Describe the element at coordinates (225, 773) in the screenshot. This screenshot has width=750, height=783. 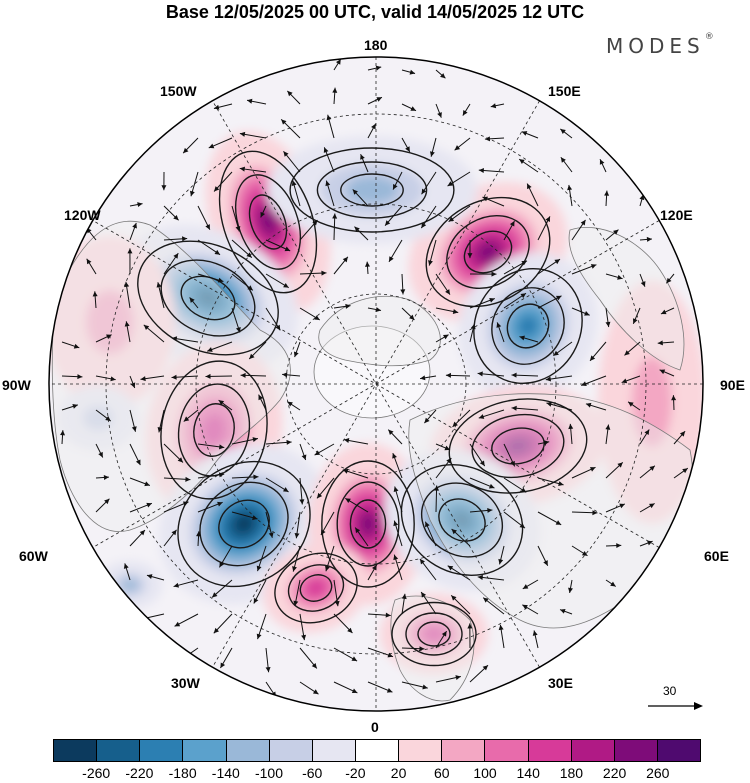
I see `colorbar-tick-label: -140` at that location.